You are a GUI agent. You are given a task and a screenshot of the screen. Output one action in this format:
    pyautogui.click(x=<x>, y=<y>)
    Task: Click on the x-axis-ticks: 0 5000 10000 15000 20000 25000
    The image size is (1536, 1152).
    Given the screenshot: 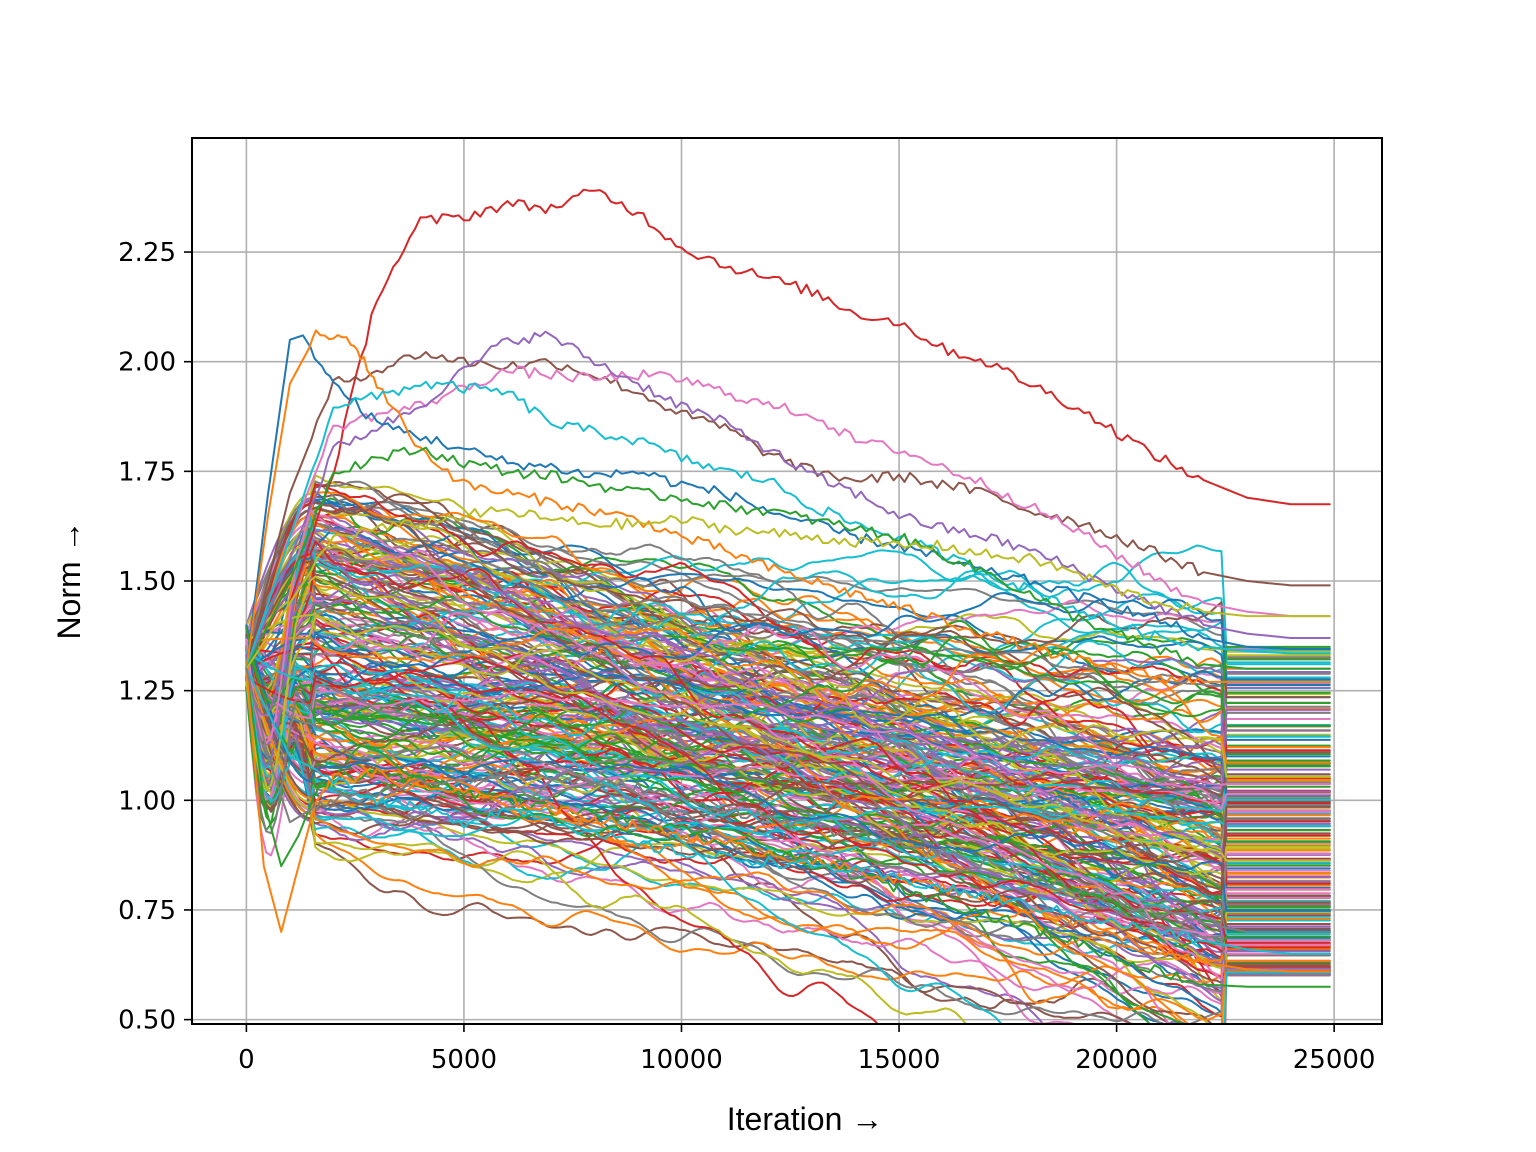 What is the action you would take?
    pyautogui.click(x=806, y=1049)
    